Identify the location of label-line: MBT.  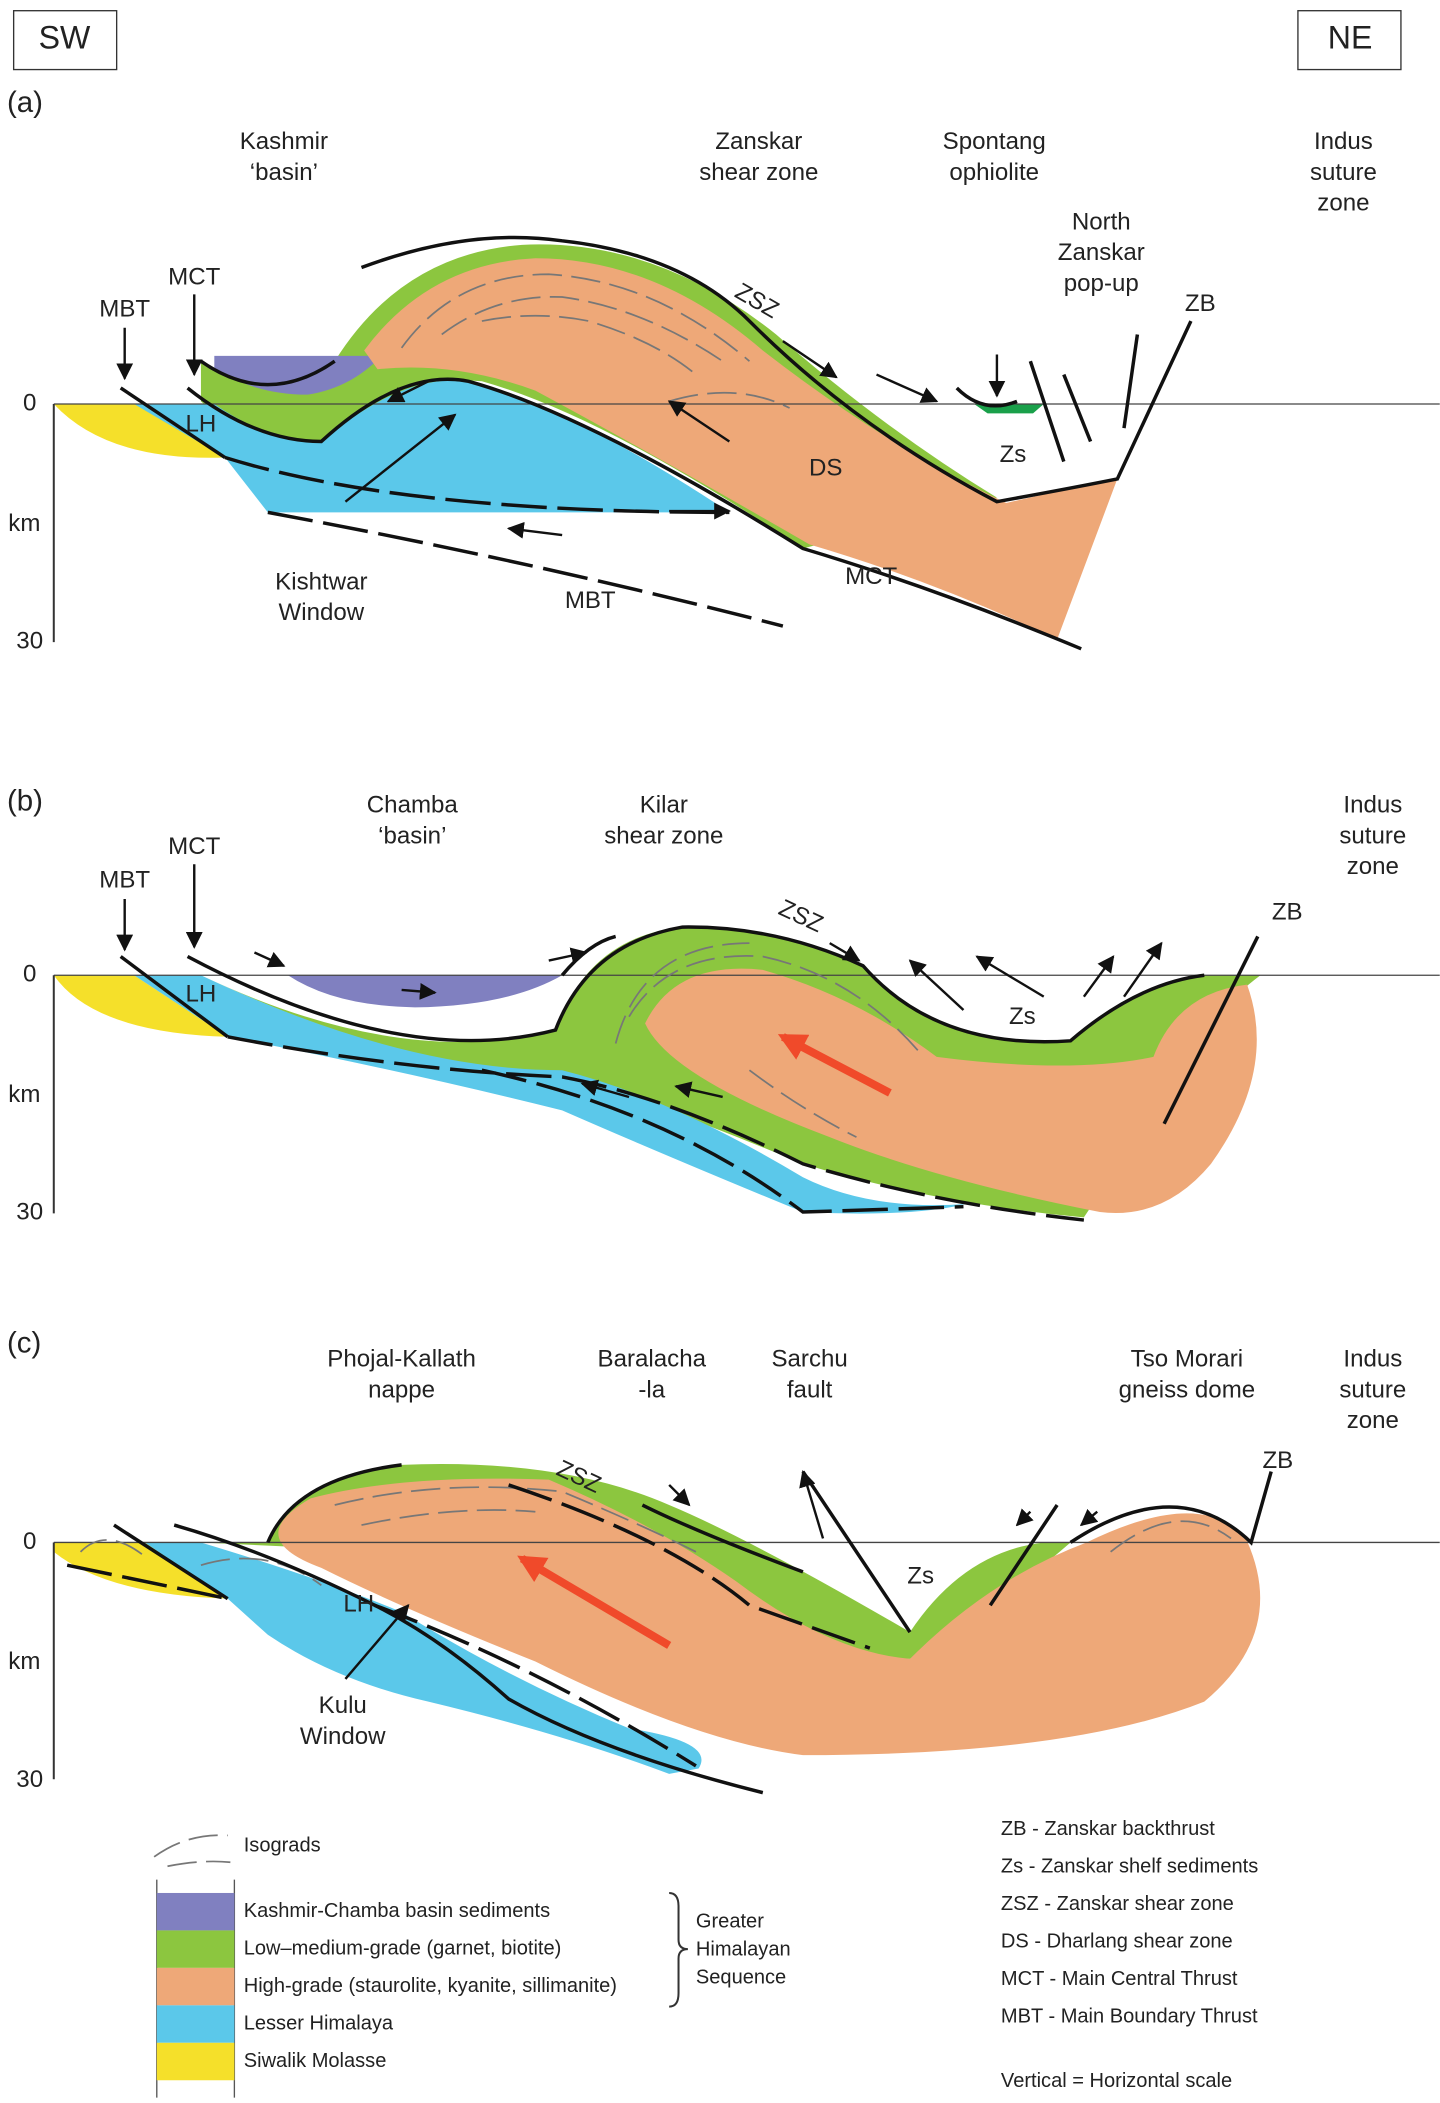
(124, 880).